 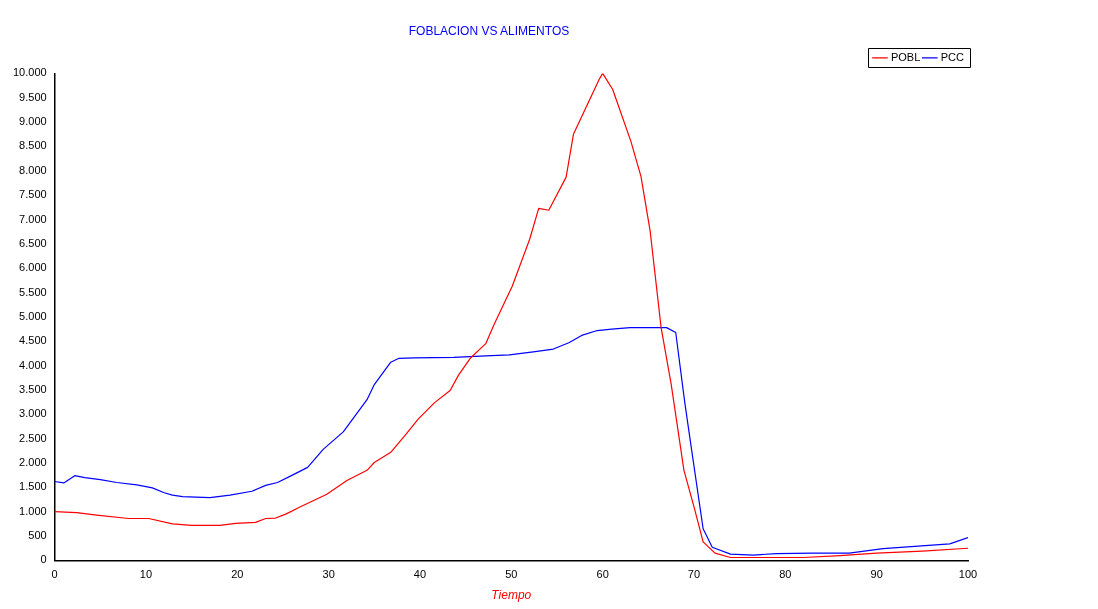 I want to click on x-tick-label: 40, so click(x=420, y=574).